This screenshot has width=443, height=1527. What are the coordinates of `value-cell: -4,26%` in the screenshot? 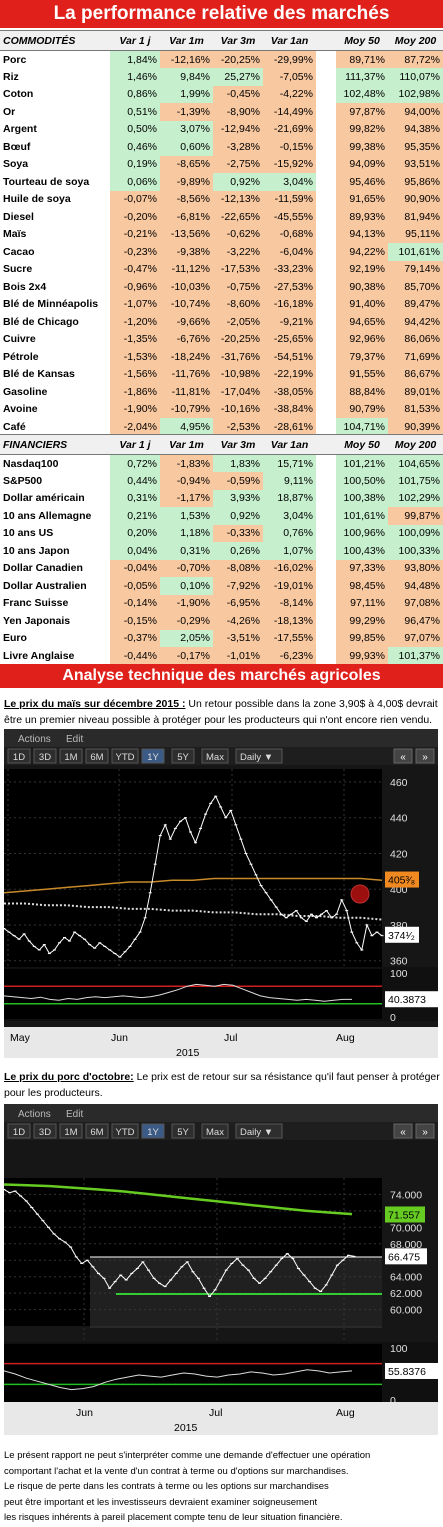 It's located at (238, 621).